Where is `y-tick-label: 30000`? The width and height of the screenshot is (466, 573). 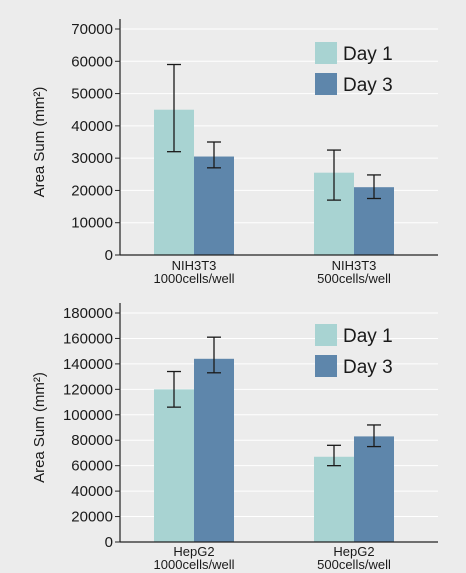 y-tick-label: 30000 is located at coordinates (92, 158).